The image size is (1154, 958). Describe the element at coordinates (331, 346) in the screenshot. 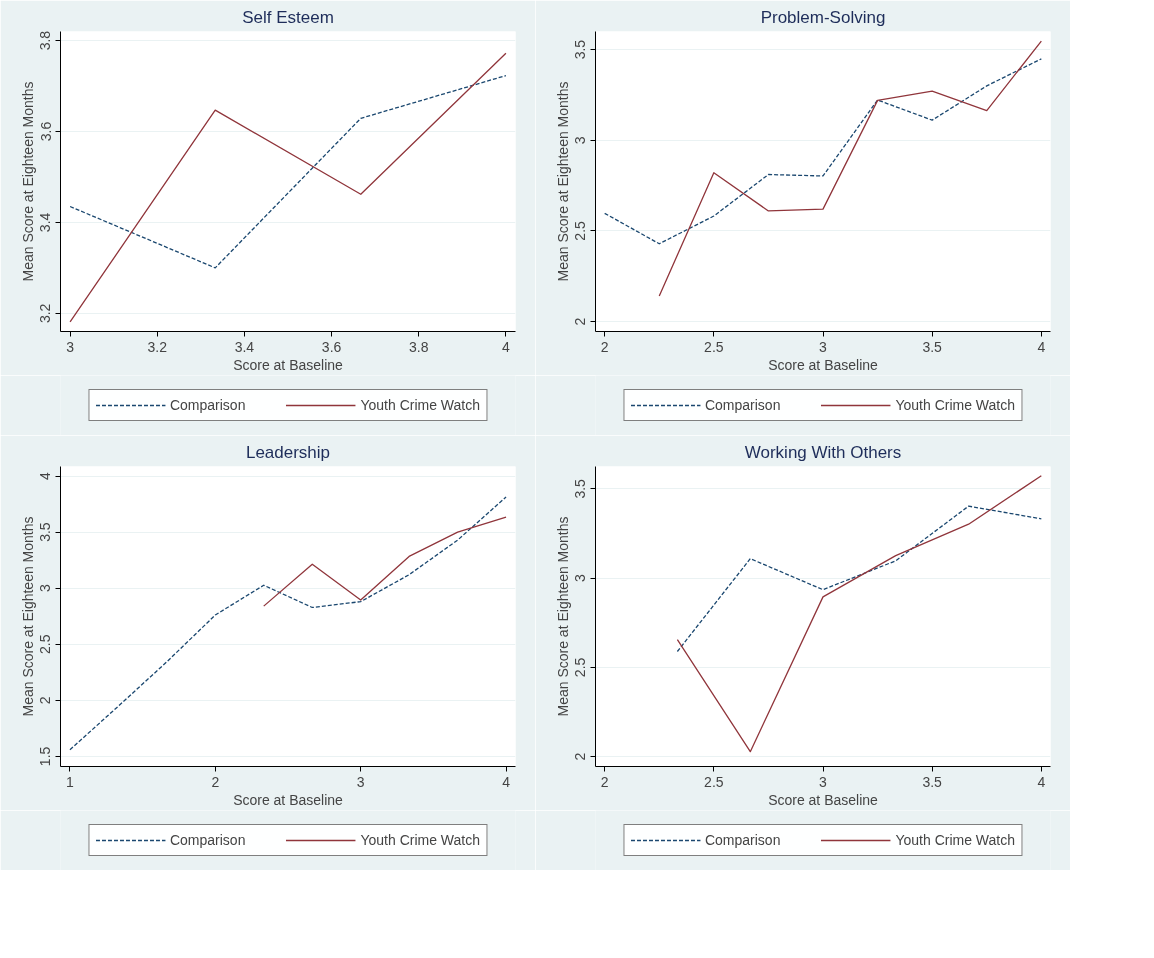

I see `x-tick-label: 3.6` at that location.